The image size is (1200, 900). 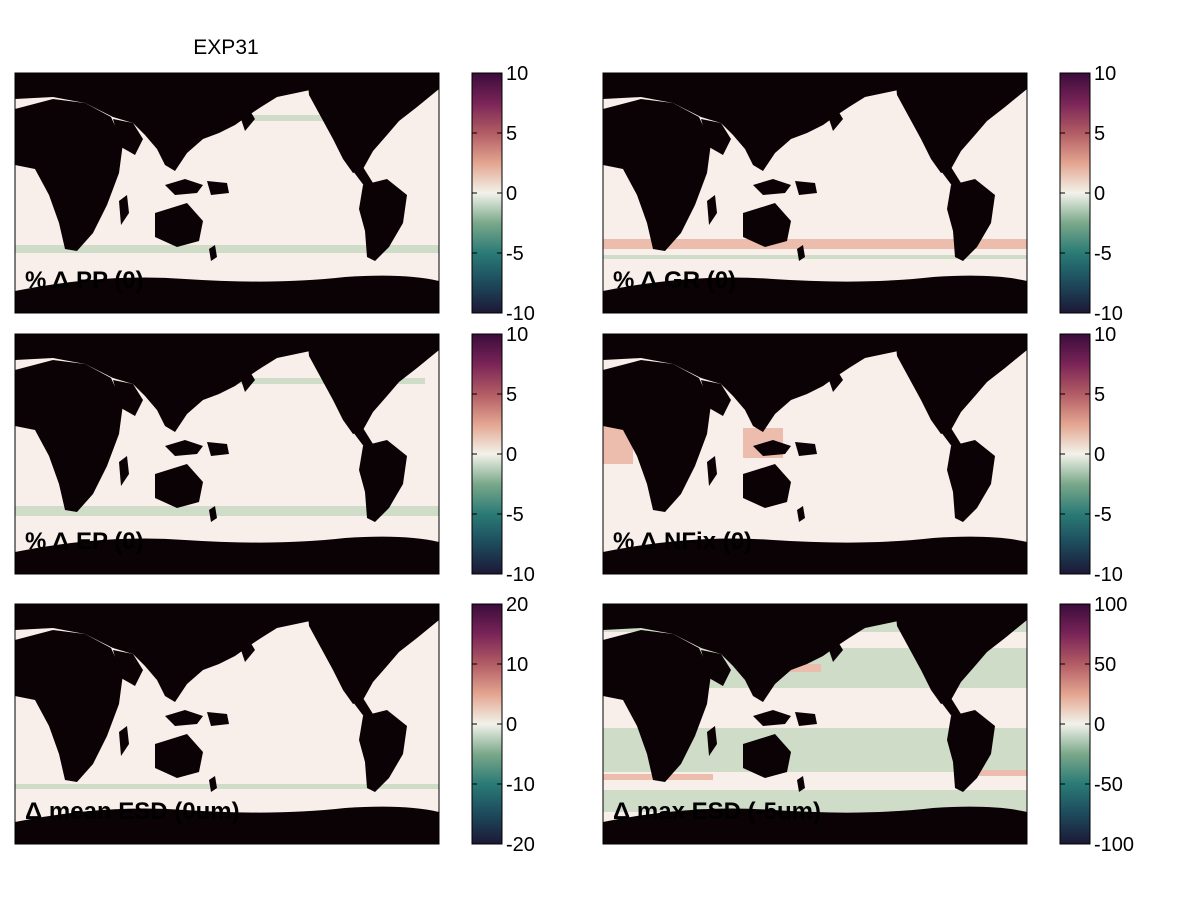 What do you see at coordinates (517, 605) in the screenshot?
I see `colorbar-tick-label: 20` at bounding box center [517, 605].